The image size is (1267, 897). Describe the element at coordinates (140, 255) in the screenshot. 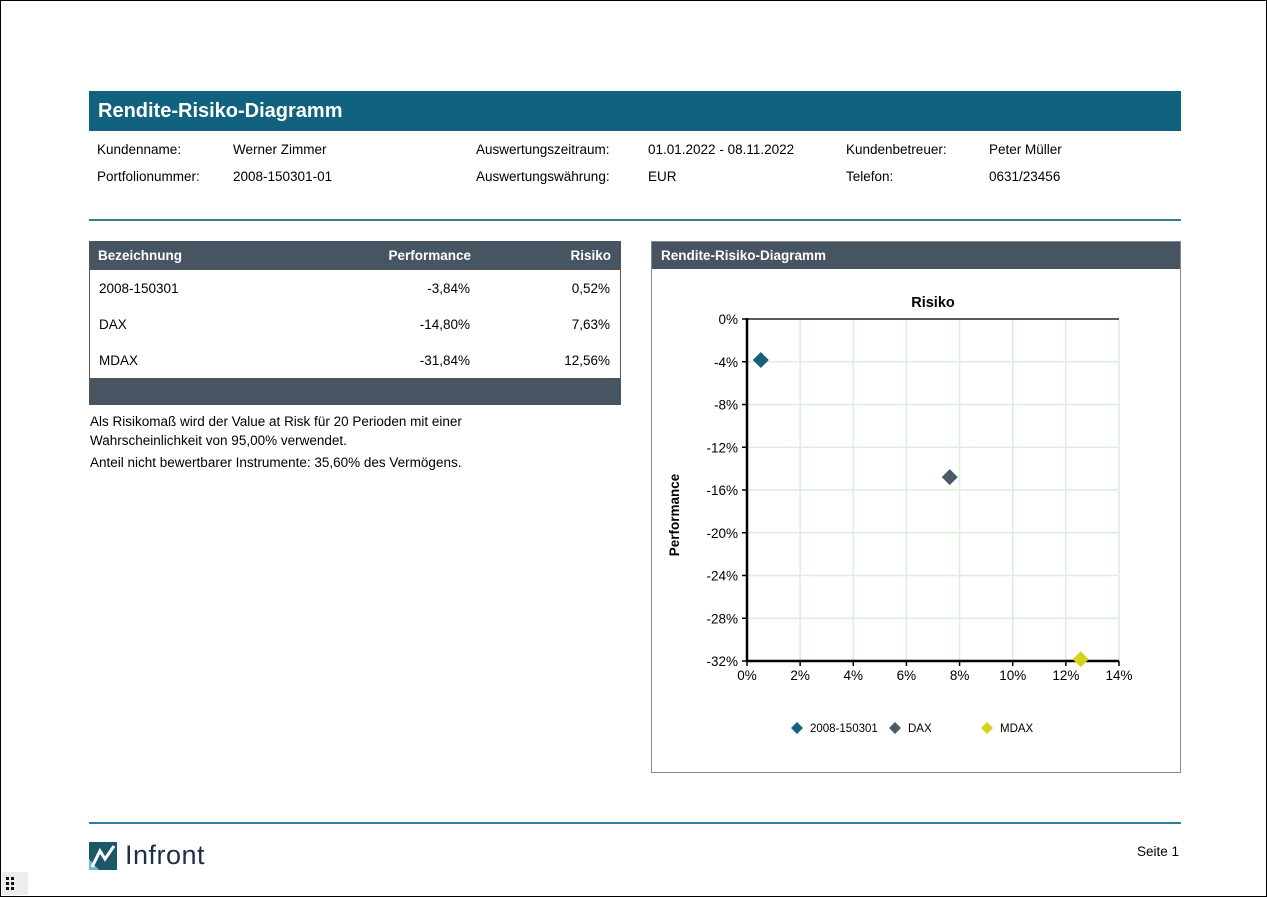

I see `col-header-bezeichnung: Bezeichnung` at that location.